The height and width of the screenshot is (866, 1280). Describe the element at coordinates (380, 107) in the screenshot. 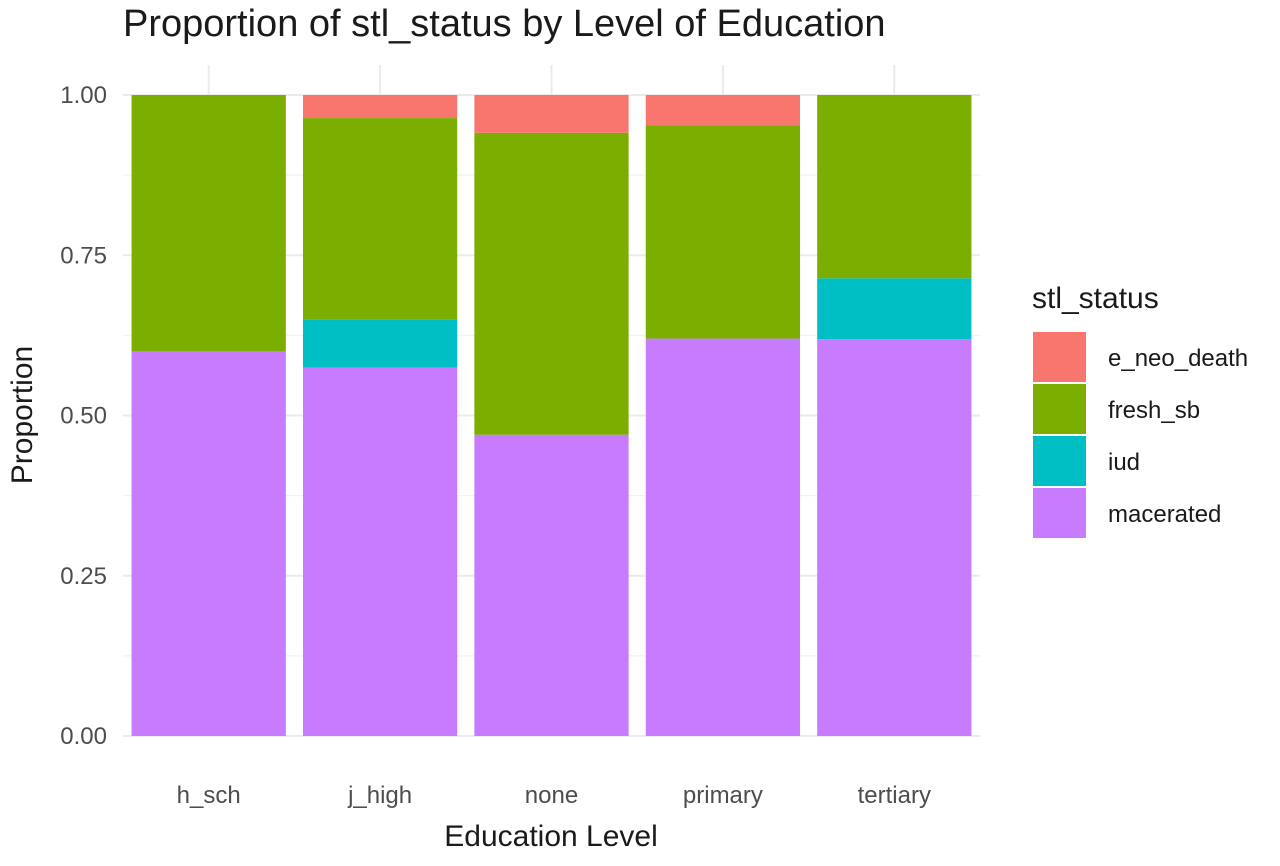

I see `bar-j_high-e_neo_death` at that location.